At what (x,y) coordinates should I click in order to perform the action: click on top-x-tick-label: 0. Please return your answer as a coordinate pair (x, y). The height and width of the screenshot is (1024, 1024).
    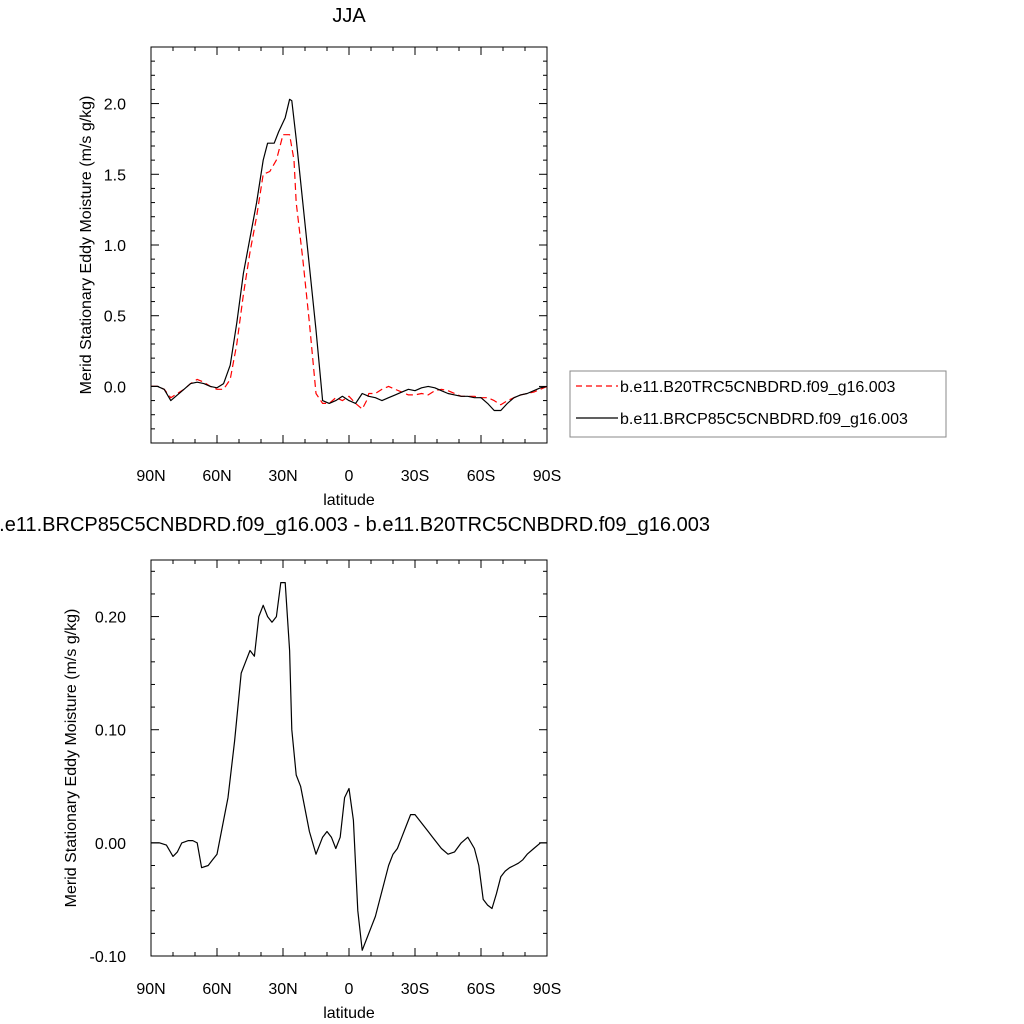
    Looking at the image, I should click on (349, 476).